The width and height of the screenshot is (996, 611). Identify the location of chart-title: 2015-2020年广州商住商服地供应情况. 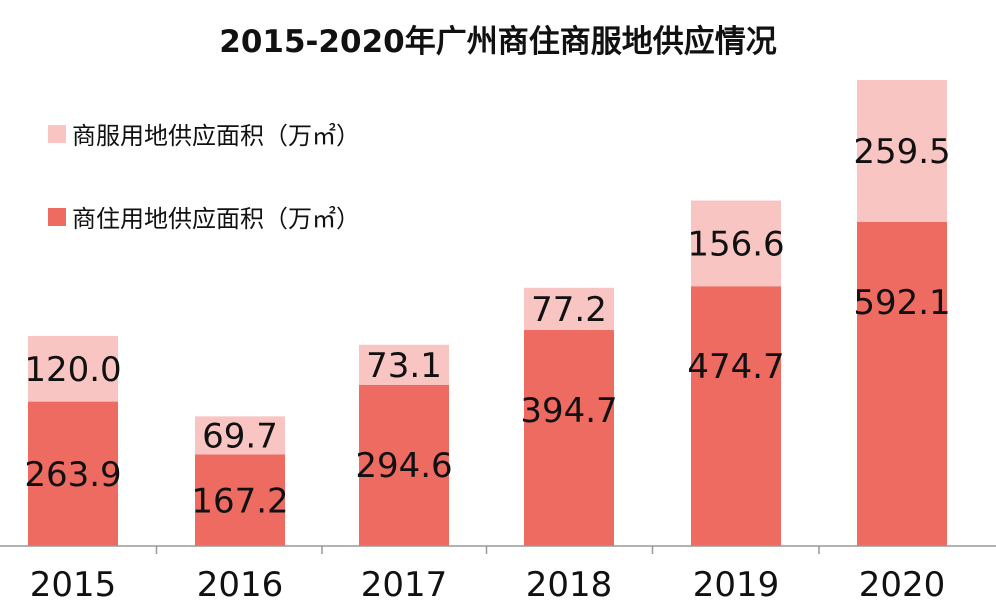
(497, 42).